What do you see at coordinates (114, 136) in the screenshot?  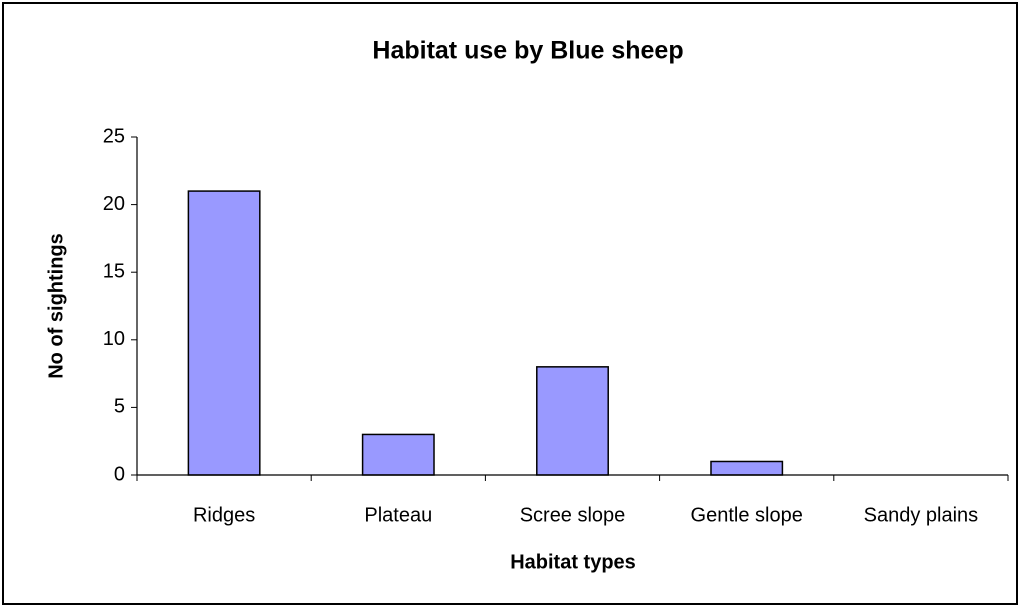 I see `y-tick-label: 25` at bounding box center [114, 136].